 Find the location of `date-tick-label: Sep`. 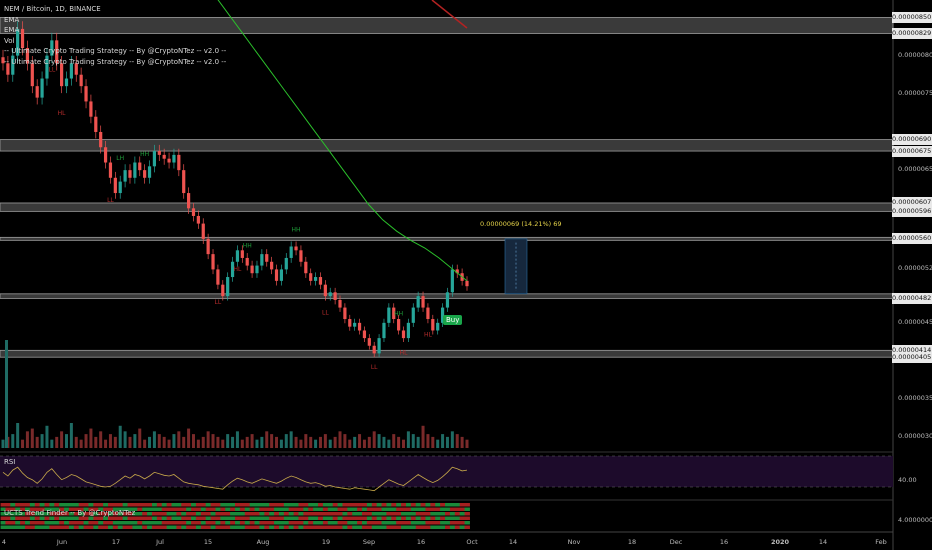

date-tick-label: Sep is located at coordinates (369, 542).